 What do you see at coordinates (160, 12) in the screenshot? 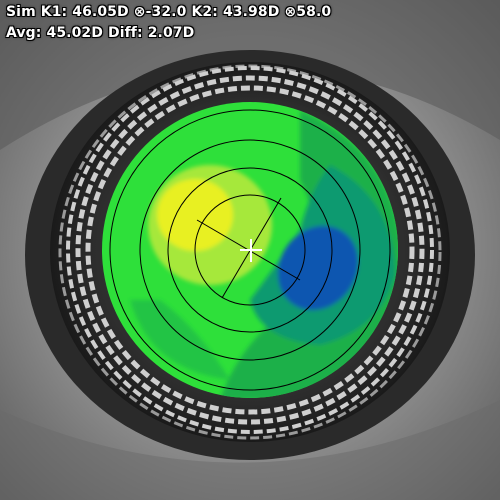
I see `sim-k1-axis: ⊗-32.0` at bounding box center [160, 12].